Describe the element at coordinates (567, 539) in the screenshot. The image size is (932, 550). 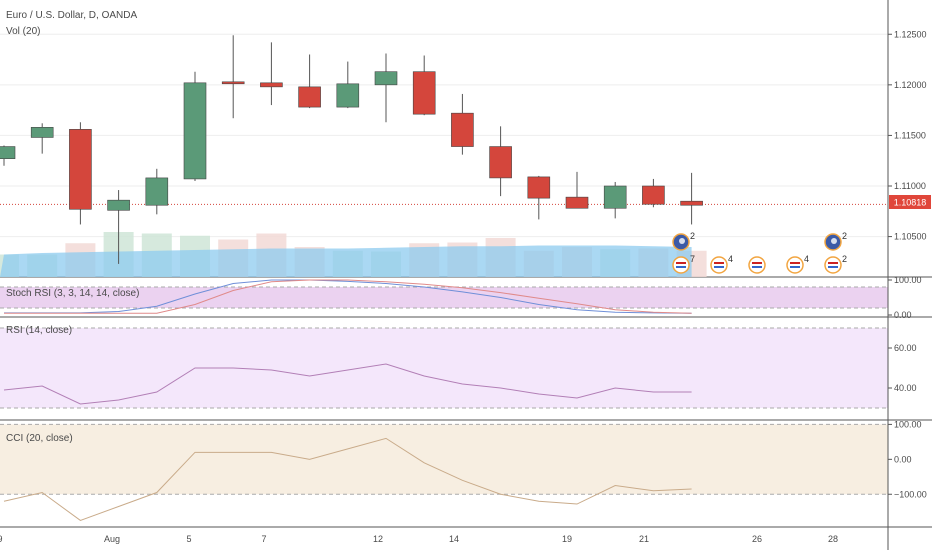
I see `time-tick-label: 19` at that location.